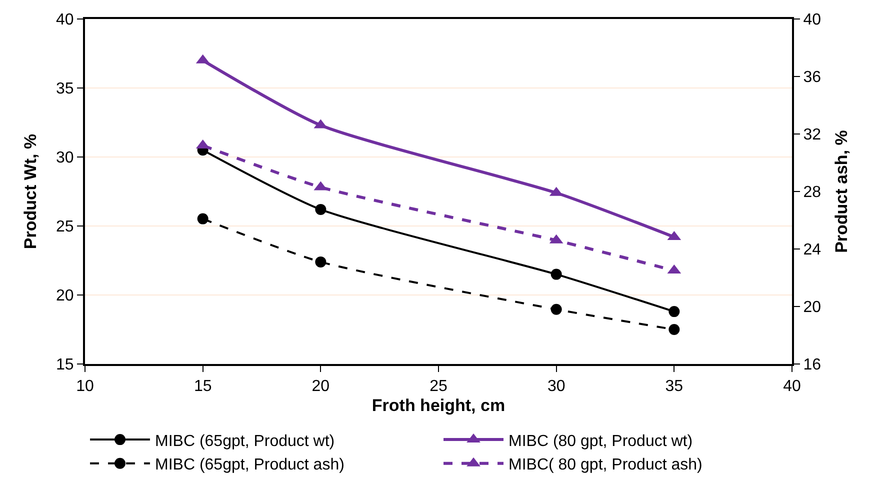 This screenshot has height=492, width=877. Describe the element at coordinates (812, 77) in the screenshot. I see `y2-tick-label: 36` at that location.